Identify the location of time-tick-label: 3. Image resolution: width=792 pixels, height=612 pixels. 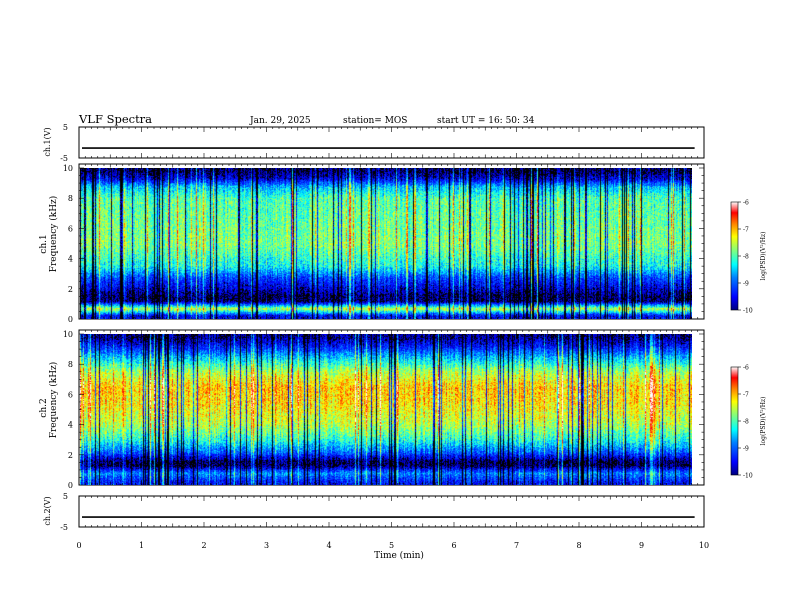
(266, 545).